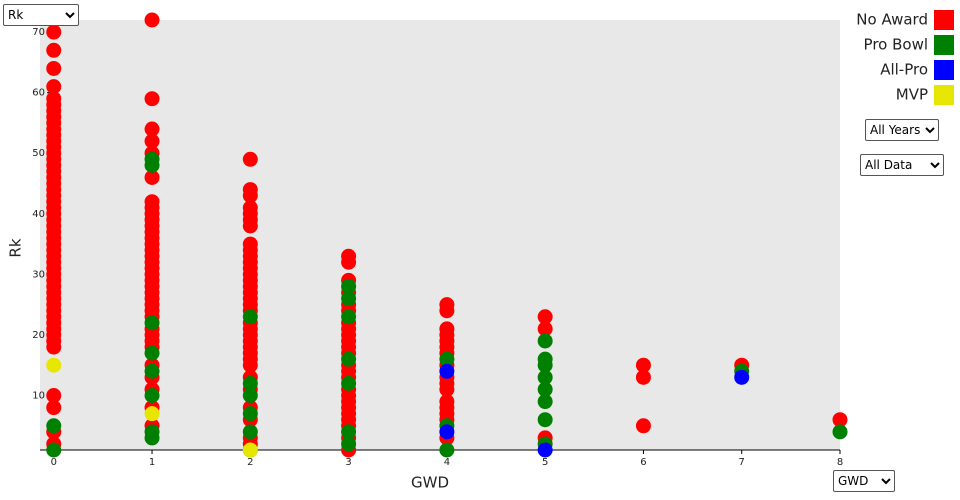  What do you see at coordinates (840, 462) in the screenshot?
I see `x-tick-label: 8` at bounding box center [840, 462].